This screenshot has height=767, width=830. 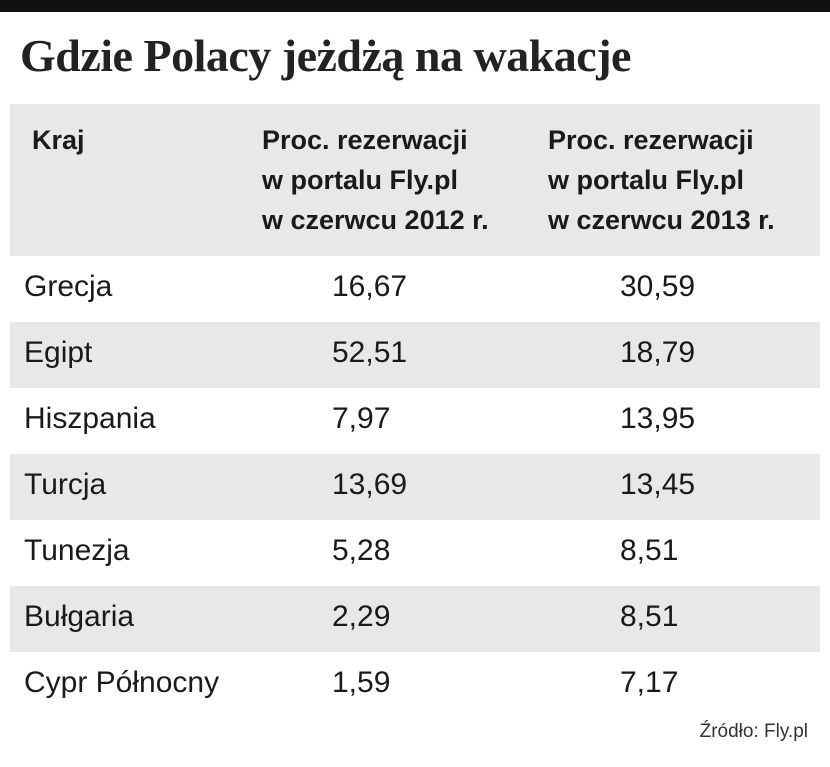 I want to click on table-row: Grecja 16,67 30,59, so click(x=415, y=289).